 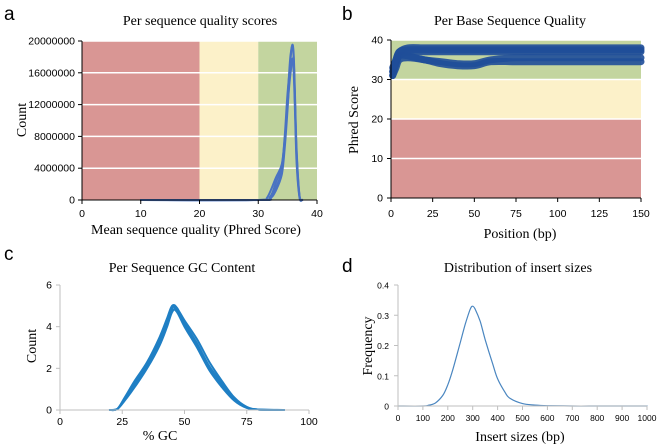 What do you see at coordinates (200, 21) in the screenshot?
I see `chart-title-a: Per sequence quality scores` at bounding box center [200, 21].